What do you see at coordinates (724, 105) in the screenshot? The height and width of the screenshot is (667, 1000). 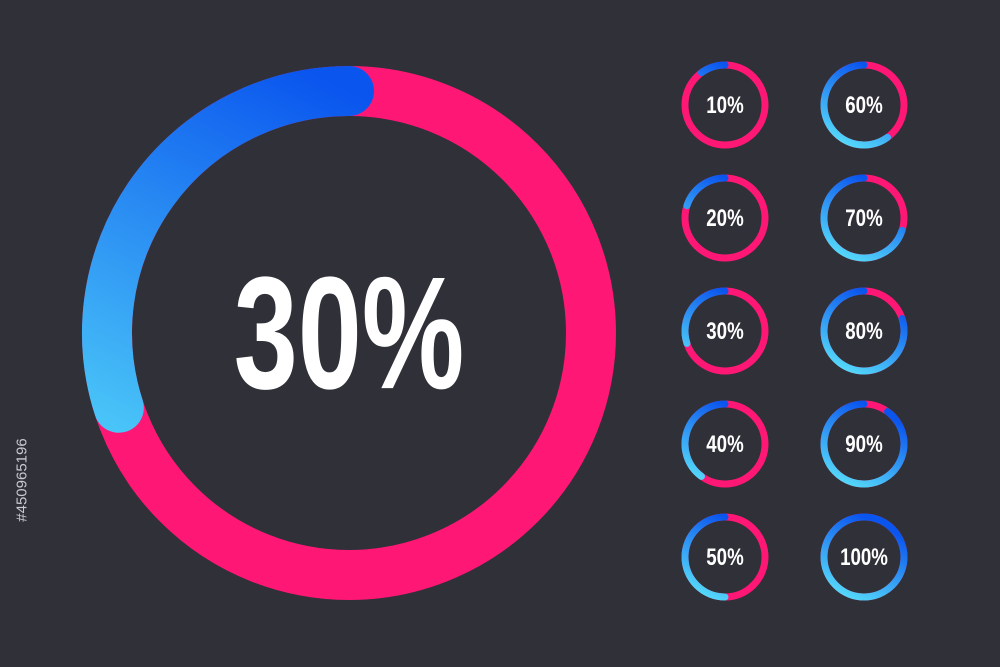 I see `percent-label: 10%` at bounding box center [724, 105].